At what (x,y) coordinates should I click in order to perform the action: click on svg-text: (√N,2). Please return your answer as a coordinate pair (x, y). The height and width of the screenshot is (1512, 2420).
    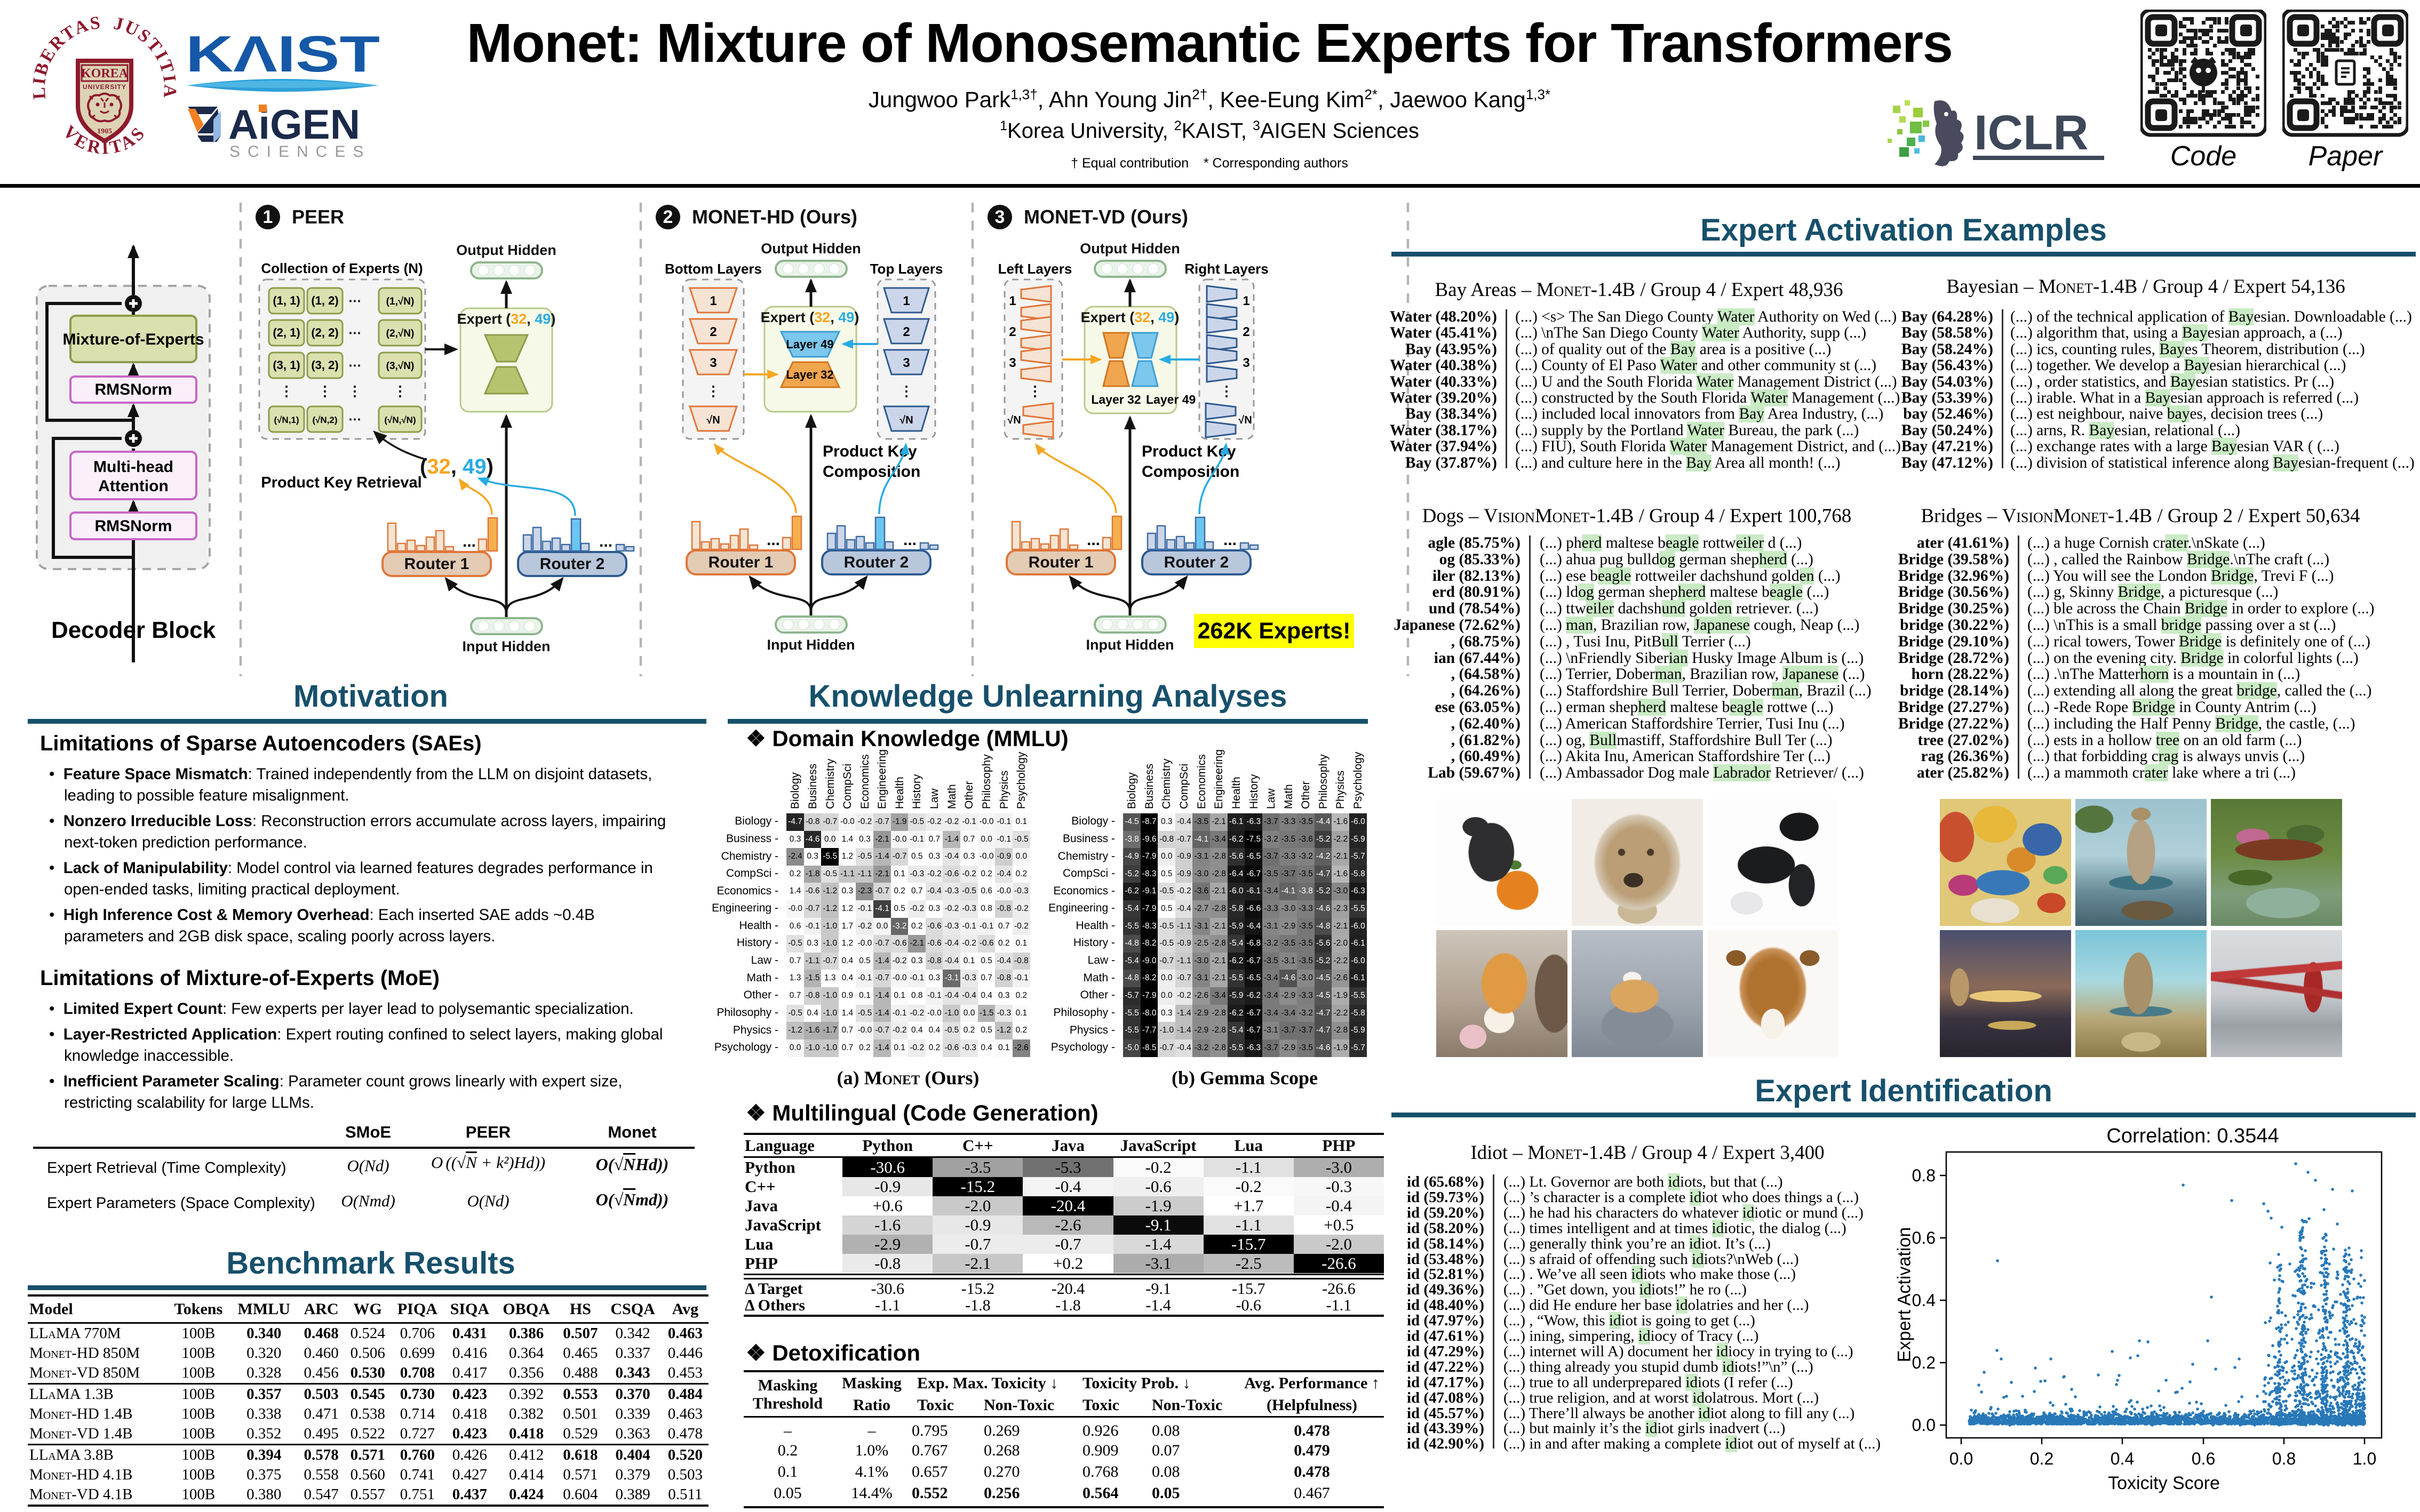
    Looking at the image, I should click on (325, 420).